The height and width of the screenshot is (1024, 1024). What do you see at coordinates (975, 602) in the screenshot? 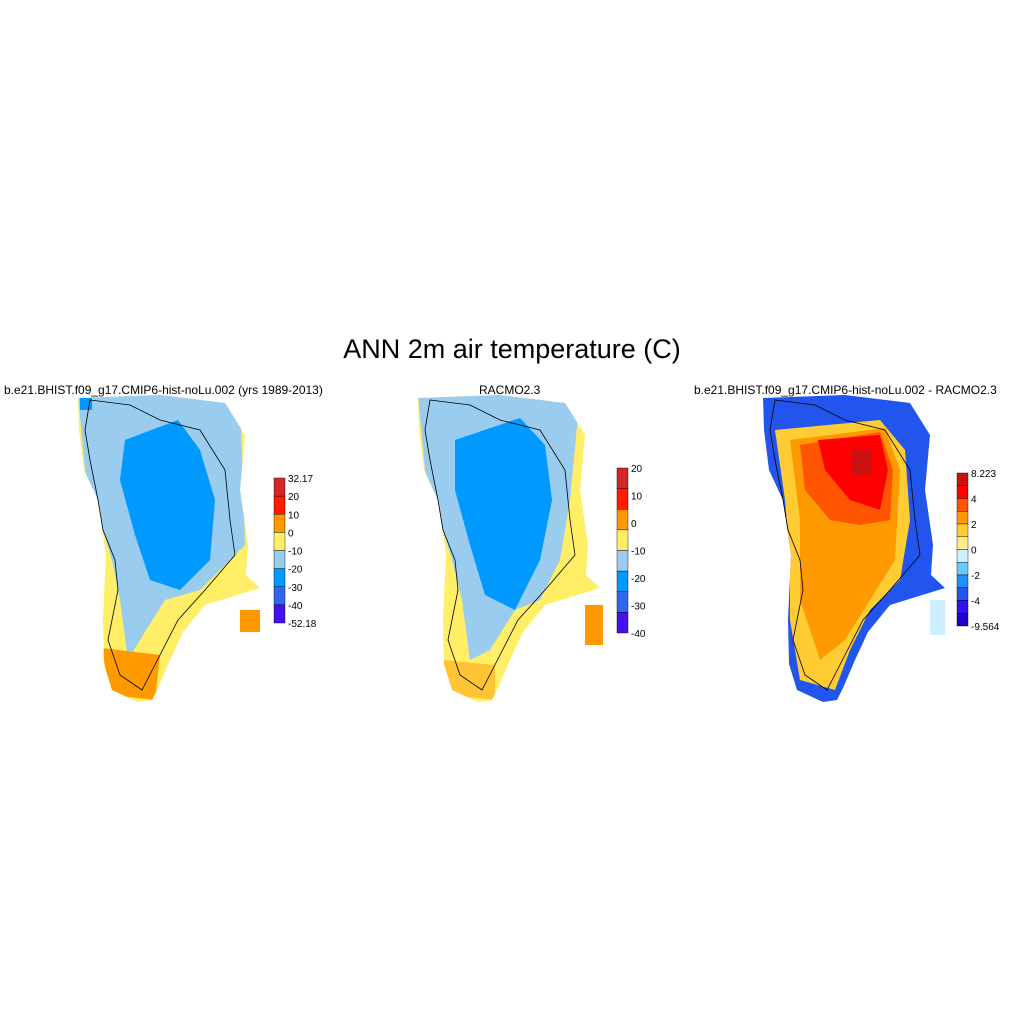
I see `colorbar-tick-label: -4` at bounding box center [975, 602].